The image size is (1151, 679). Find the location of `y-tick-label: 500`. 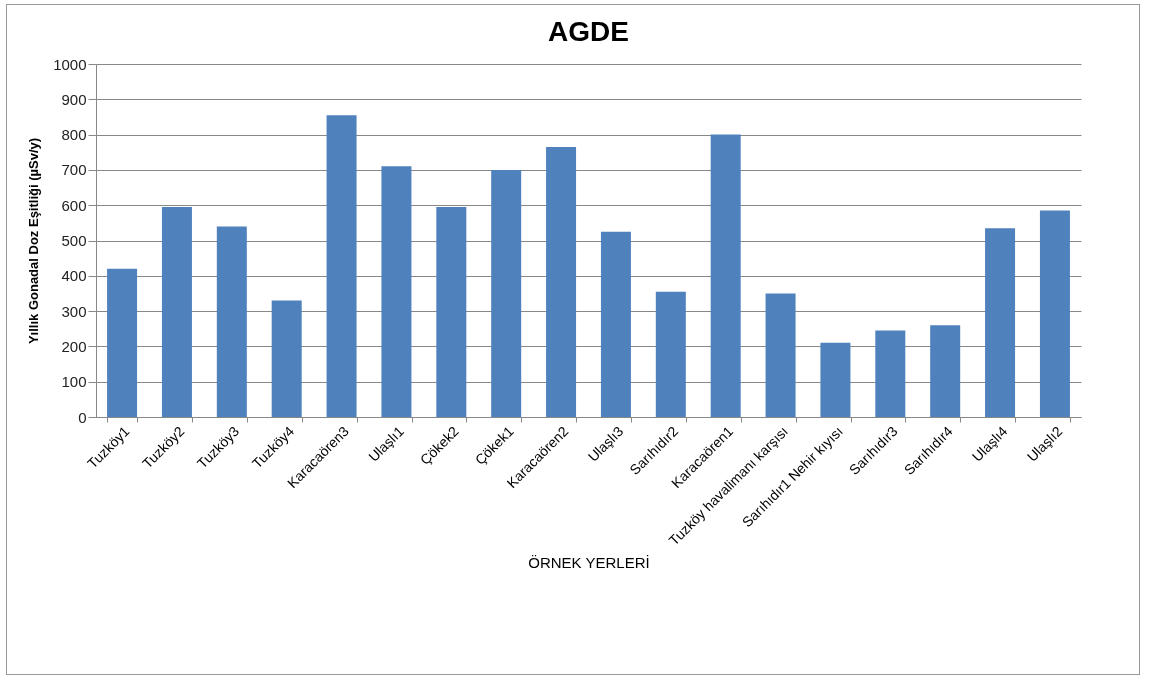

y-tick-label: 500 is located at coordinates (74, 240).